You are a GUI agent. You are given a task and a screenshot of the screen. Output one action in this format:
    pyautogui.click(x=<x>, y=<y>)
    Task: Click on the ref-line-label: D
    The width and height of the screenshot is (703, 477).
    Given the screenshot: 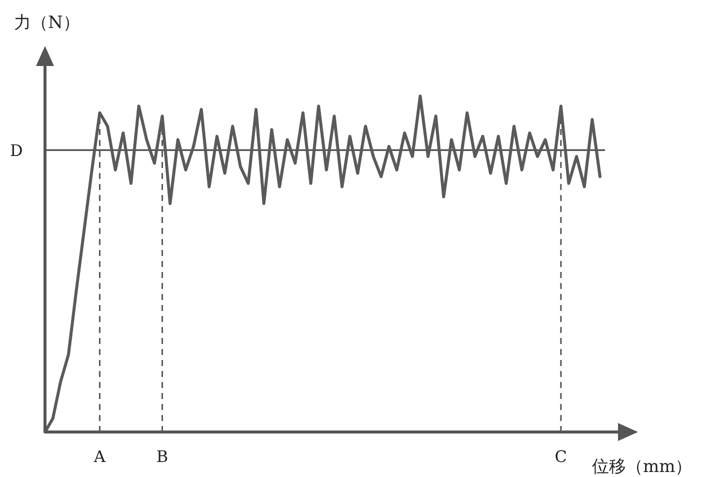 What is the action you would take?
    pyautogui.click(x=16, y=150)
    